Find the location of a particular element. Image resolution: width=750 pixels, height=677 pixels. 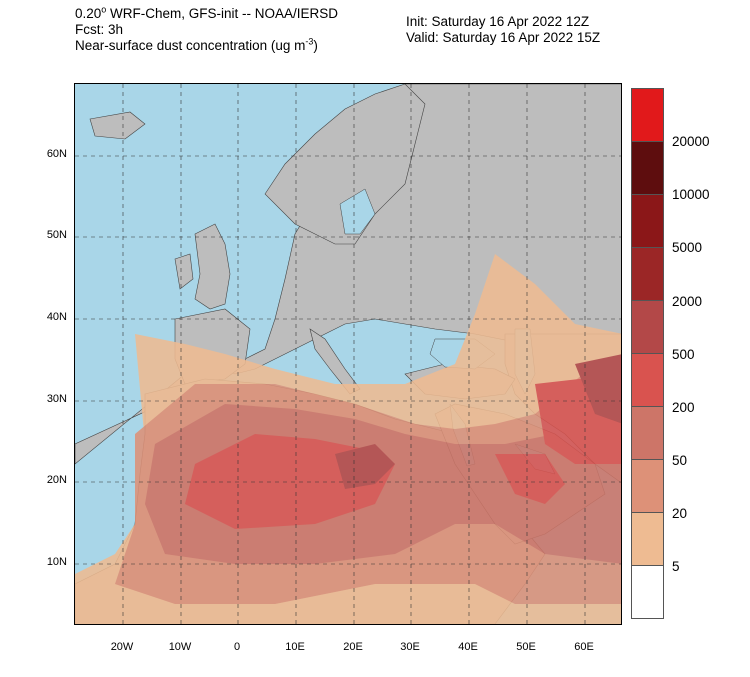

colorbar is located at coordinates (647, 353).